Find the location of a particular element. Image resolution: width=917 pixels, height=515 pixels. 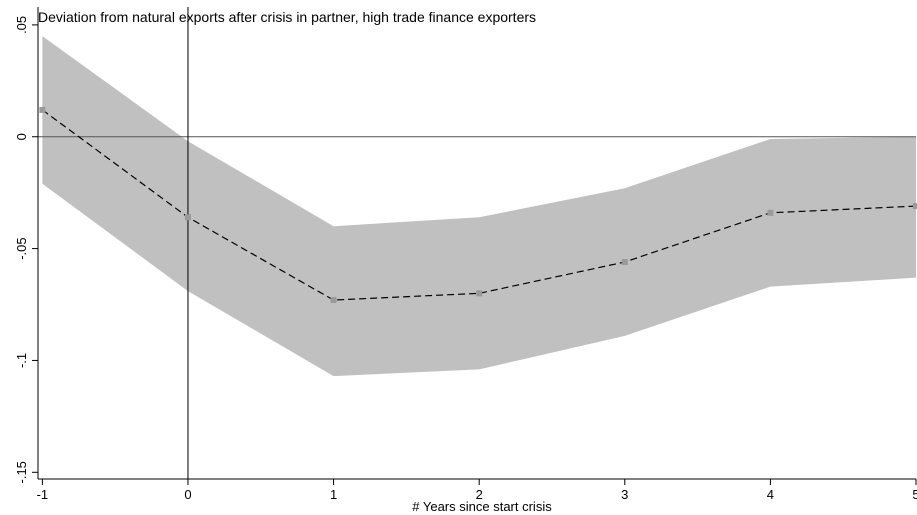

y-tick-label: .05 is located at coordinates (21, 25).